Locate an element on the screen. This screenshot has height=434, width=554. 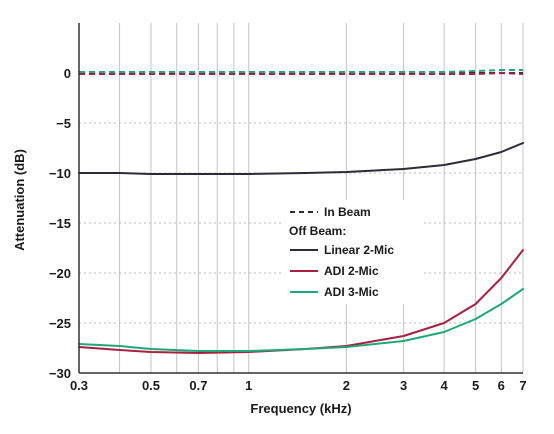
x-axis-title: Frequency (kHz) is located at coordinates (300, 408).